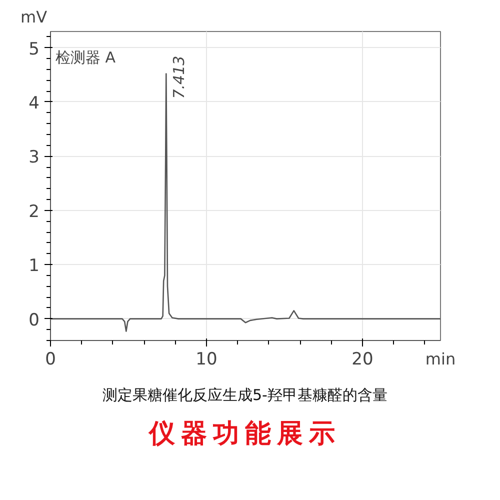 This screenshot has width=500, height=500. What do you see at coordinates (34, 320) in the screenshot?
I see `y-tick-label: 0` at bounding box center [34, 320].